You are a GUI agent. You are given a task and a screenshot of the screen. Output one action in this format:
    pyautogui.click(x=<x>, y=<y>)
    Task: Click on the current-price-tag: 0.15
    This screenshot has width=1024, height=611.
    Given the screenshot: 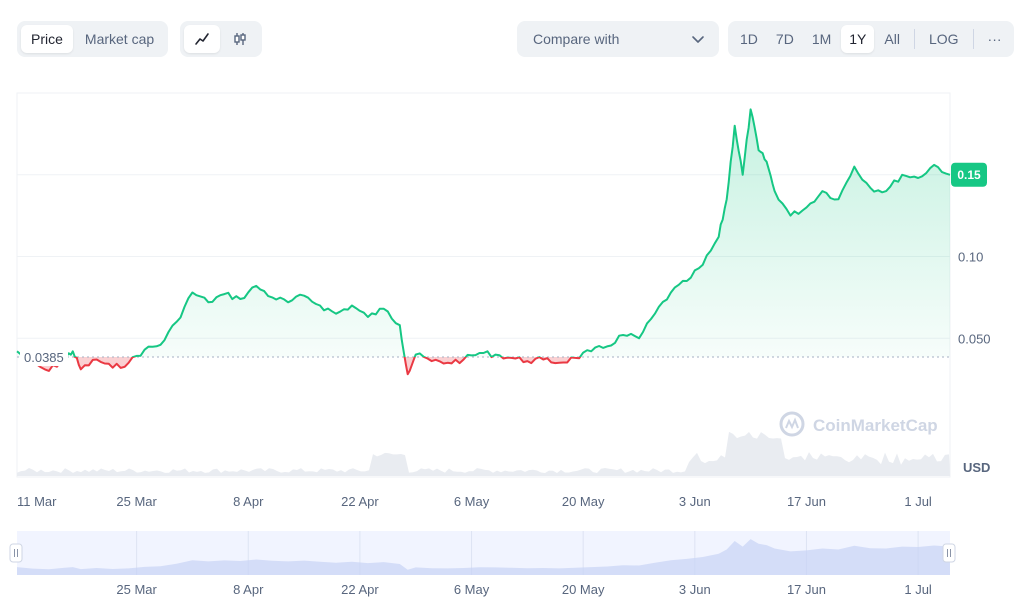 What is the action you would take?
    pyautogui.click(x=969, y=174)
    